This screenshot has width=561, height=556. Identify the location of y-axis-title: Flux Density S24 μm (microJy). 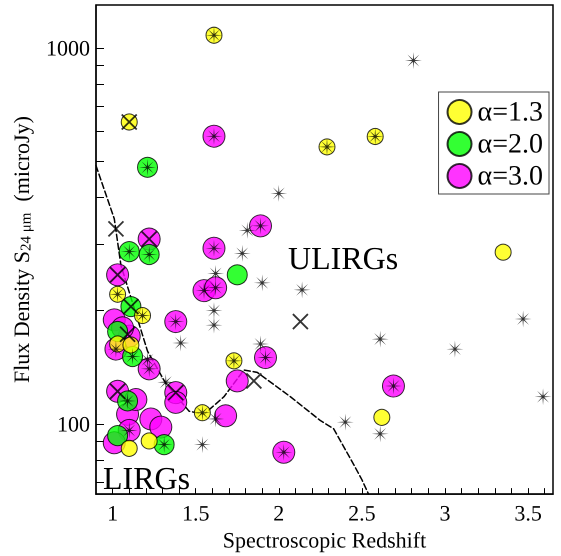
(21, 250).